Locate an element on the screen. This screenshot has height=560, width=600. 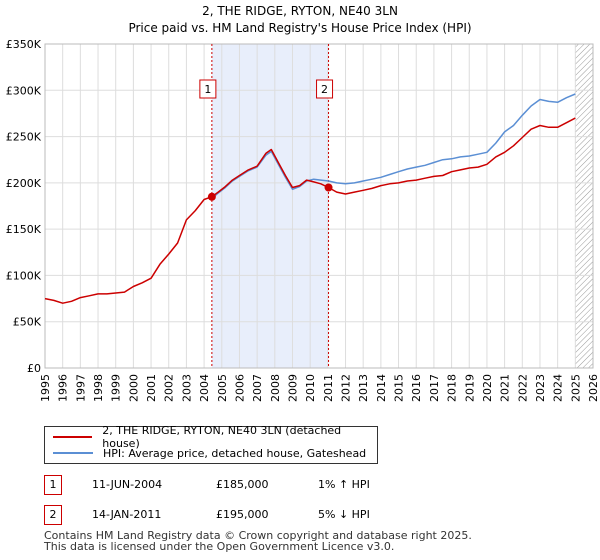
x-tick-label: 1996 is located at coordinates (63, 388).